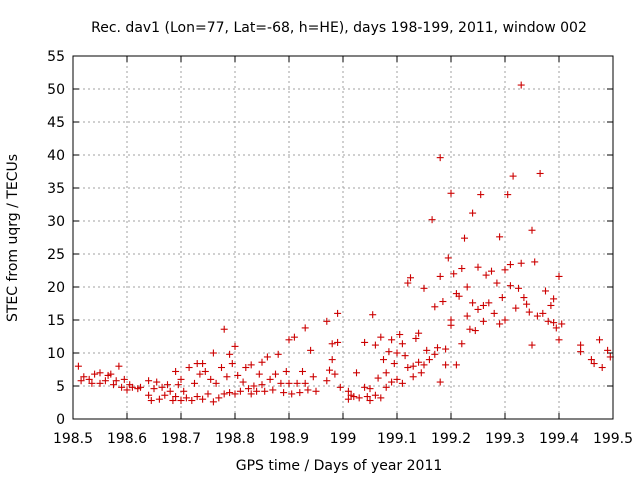  I want to click on y-tick-label: 5, so click(60, 387).